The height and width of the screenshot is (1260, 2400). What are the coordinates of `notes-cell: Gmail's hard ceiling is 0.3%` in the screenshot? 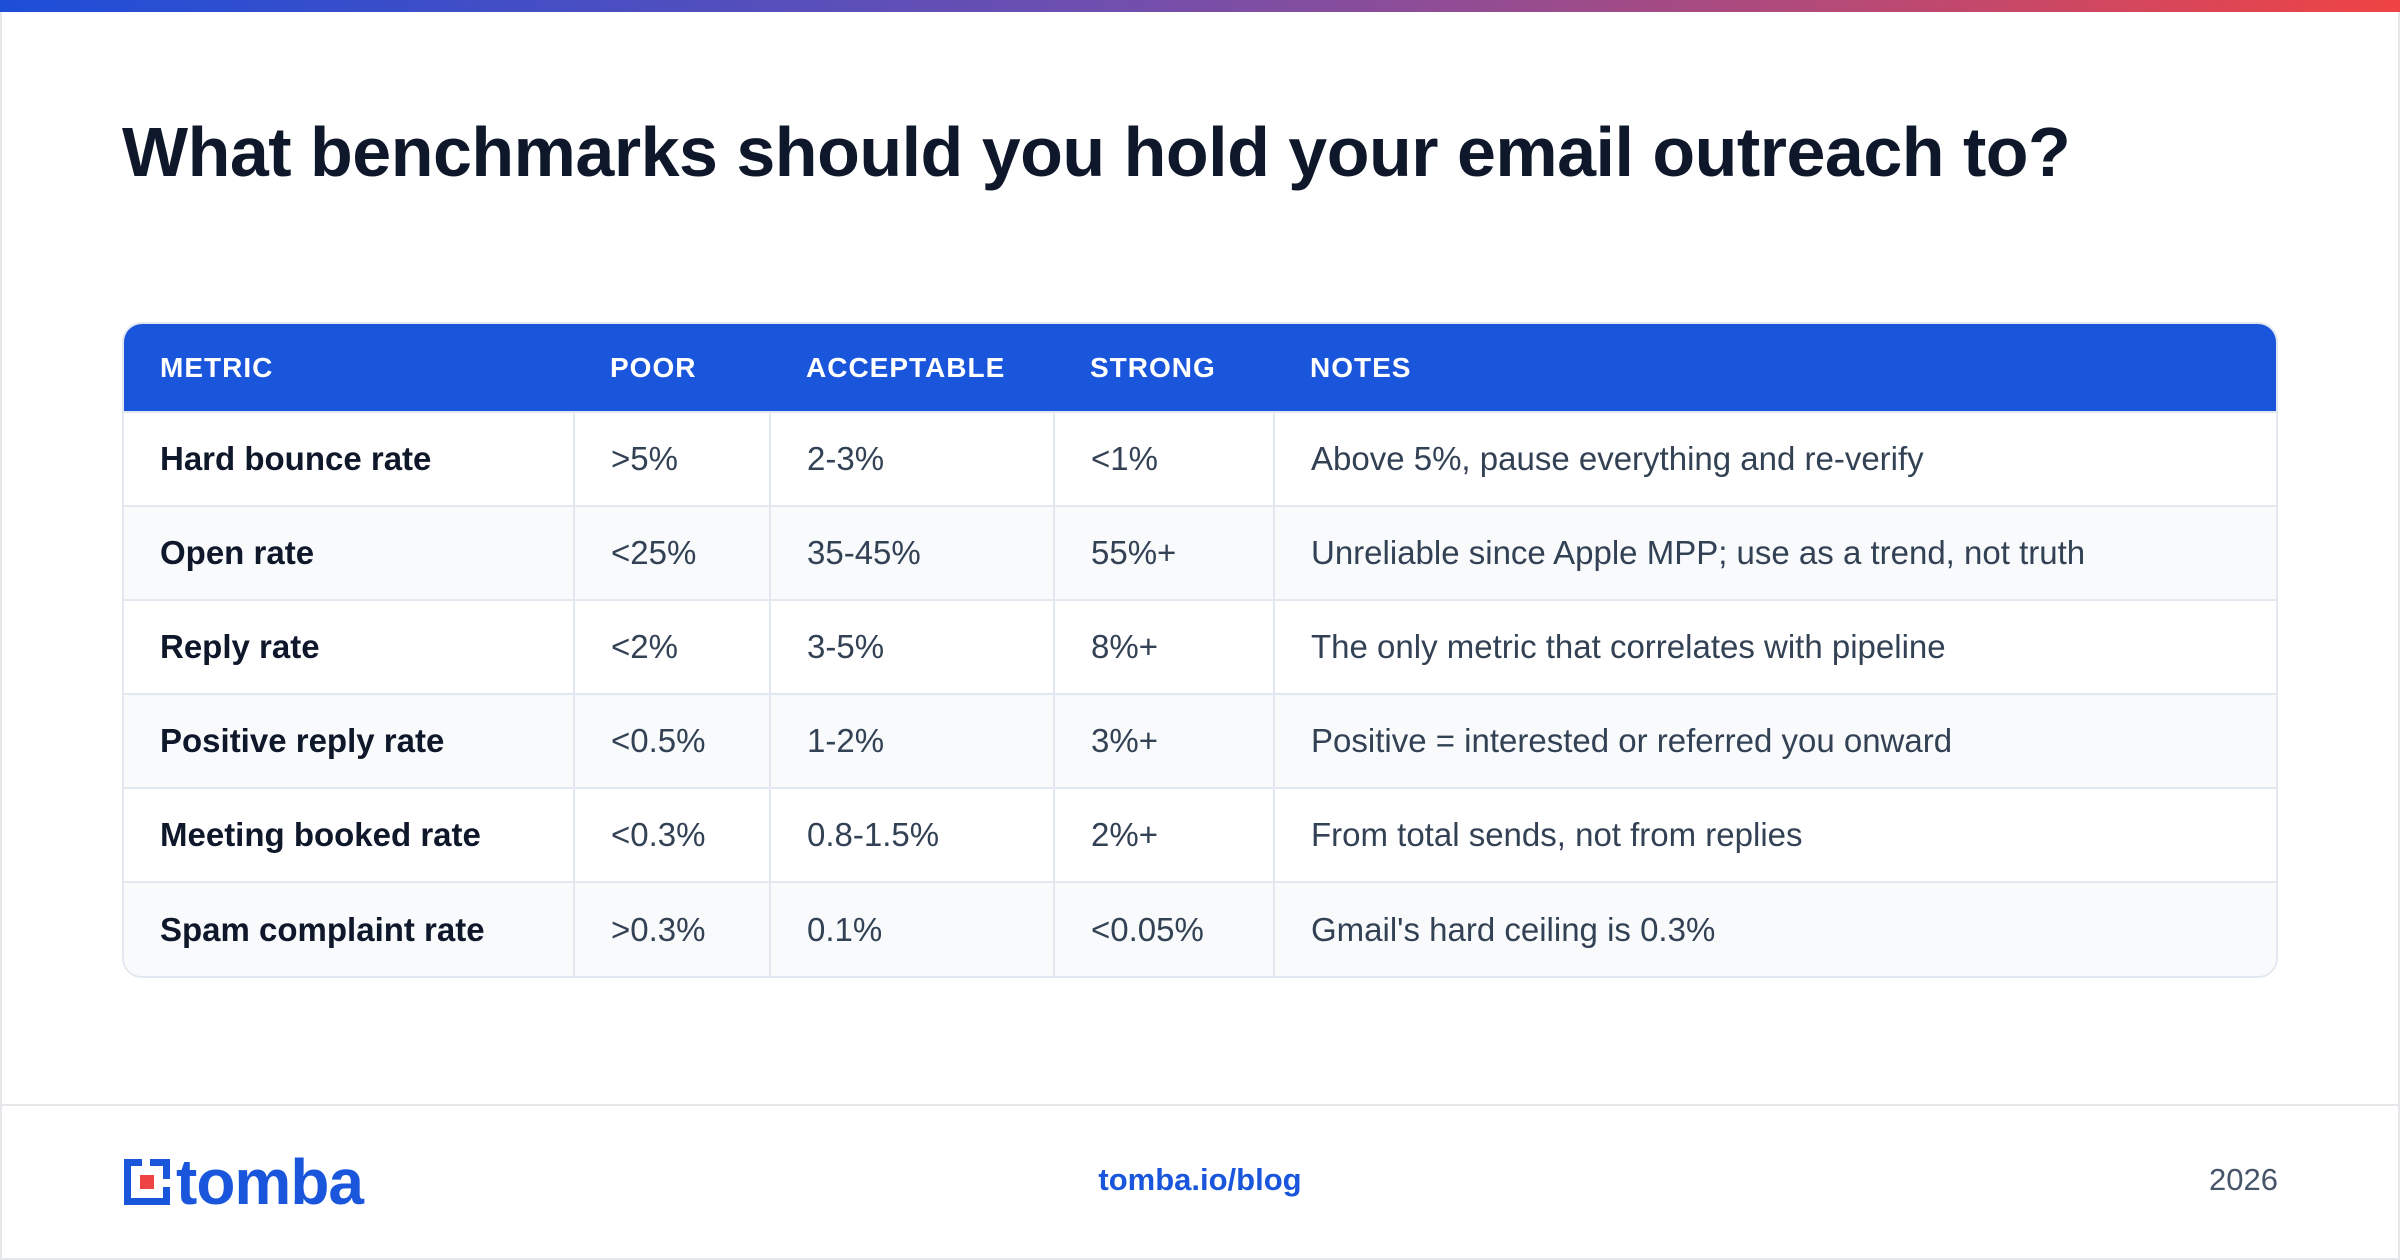 It's located at (1774, 929).